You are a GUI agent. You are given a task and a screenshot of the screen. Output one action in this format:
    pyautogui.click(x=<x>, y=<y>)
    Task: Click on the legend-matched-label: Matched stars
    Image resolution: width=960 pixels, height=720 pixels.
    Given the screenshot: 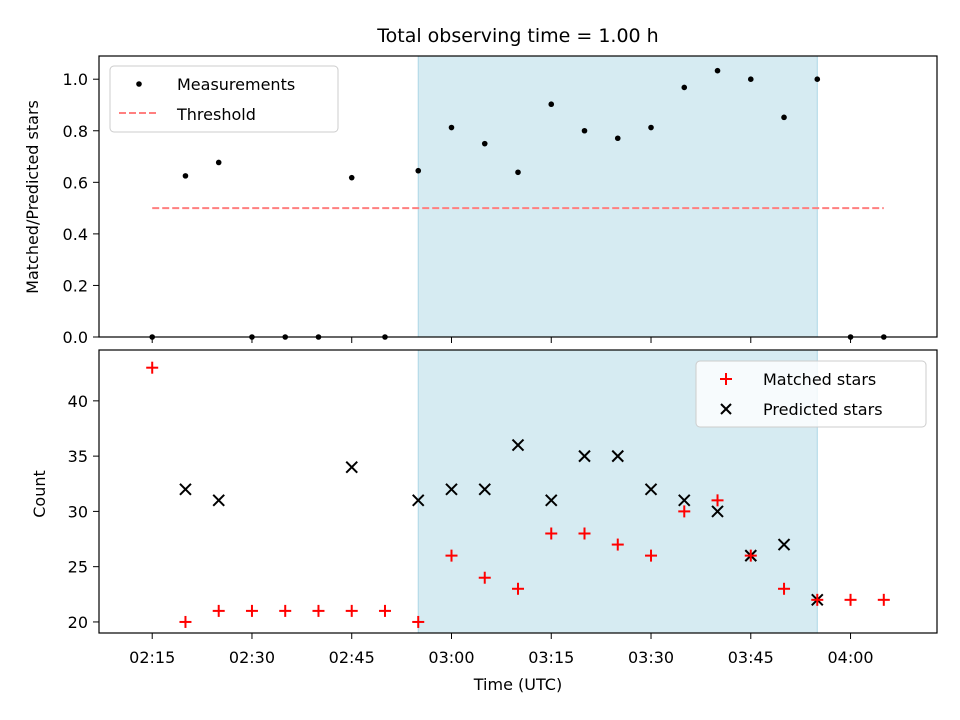 What is the action you would take?
    pyautogui.click(x=819, y=379)
    